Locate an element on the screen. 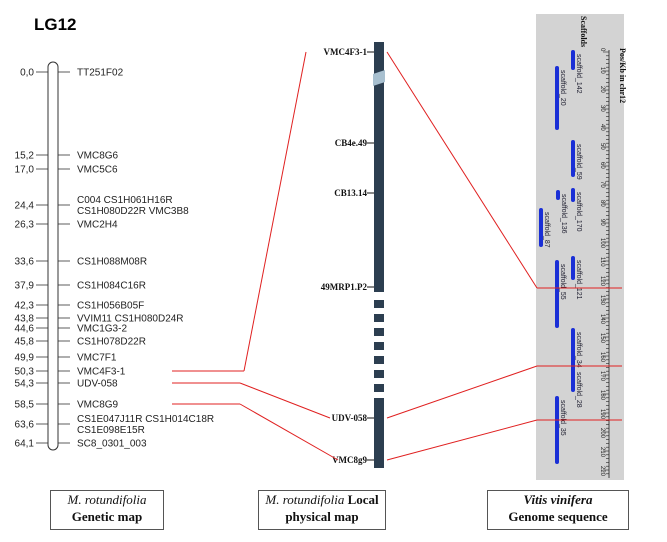  caption-genetic-type: Genetic map is located at coordinates (107, 516).